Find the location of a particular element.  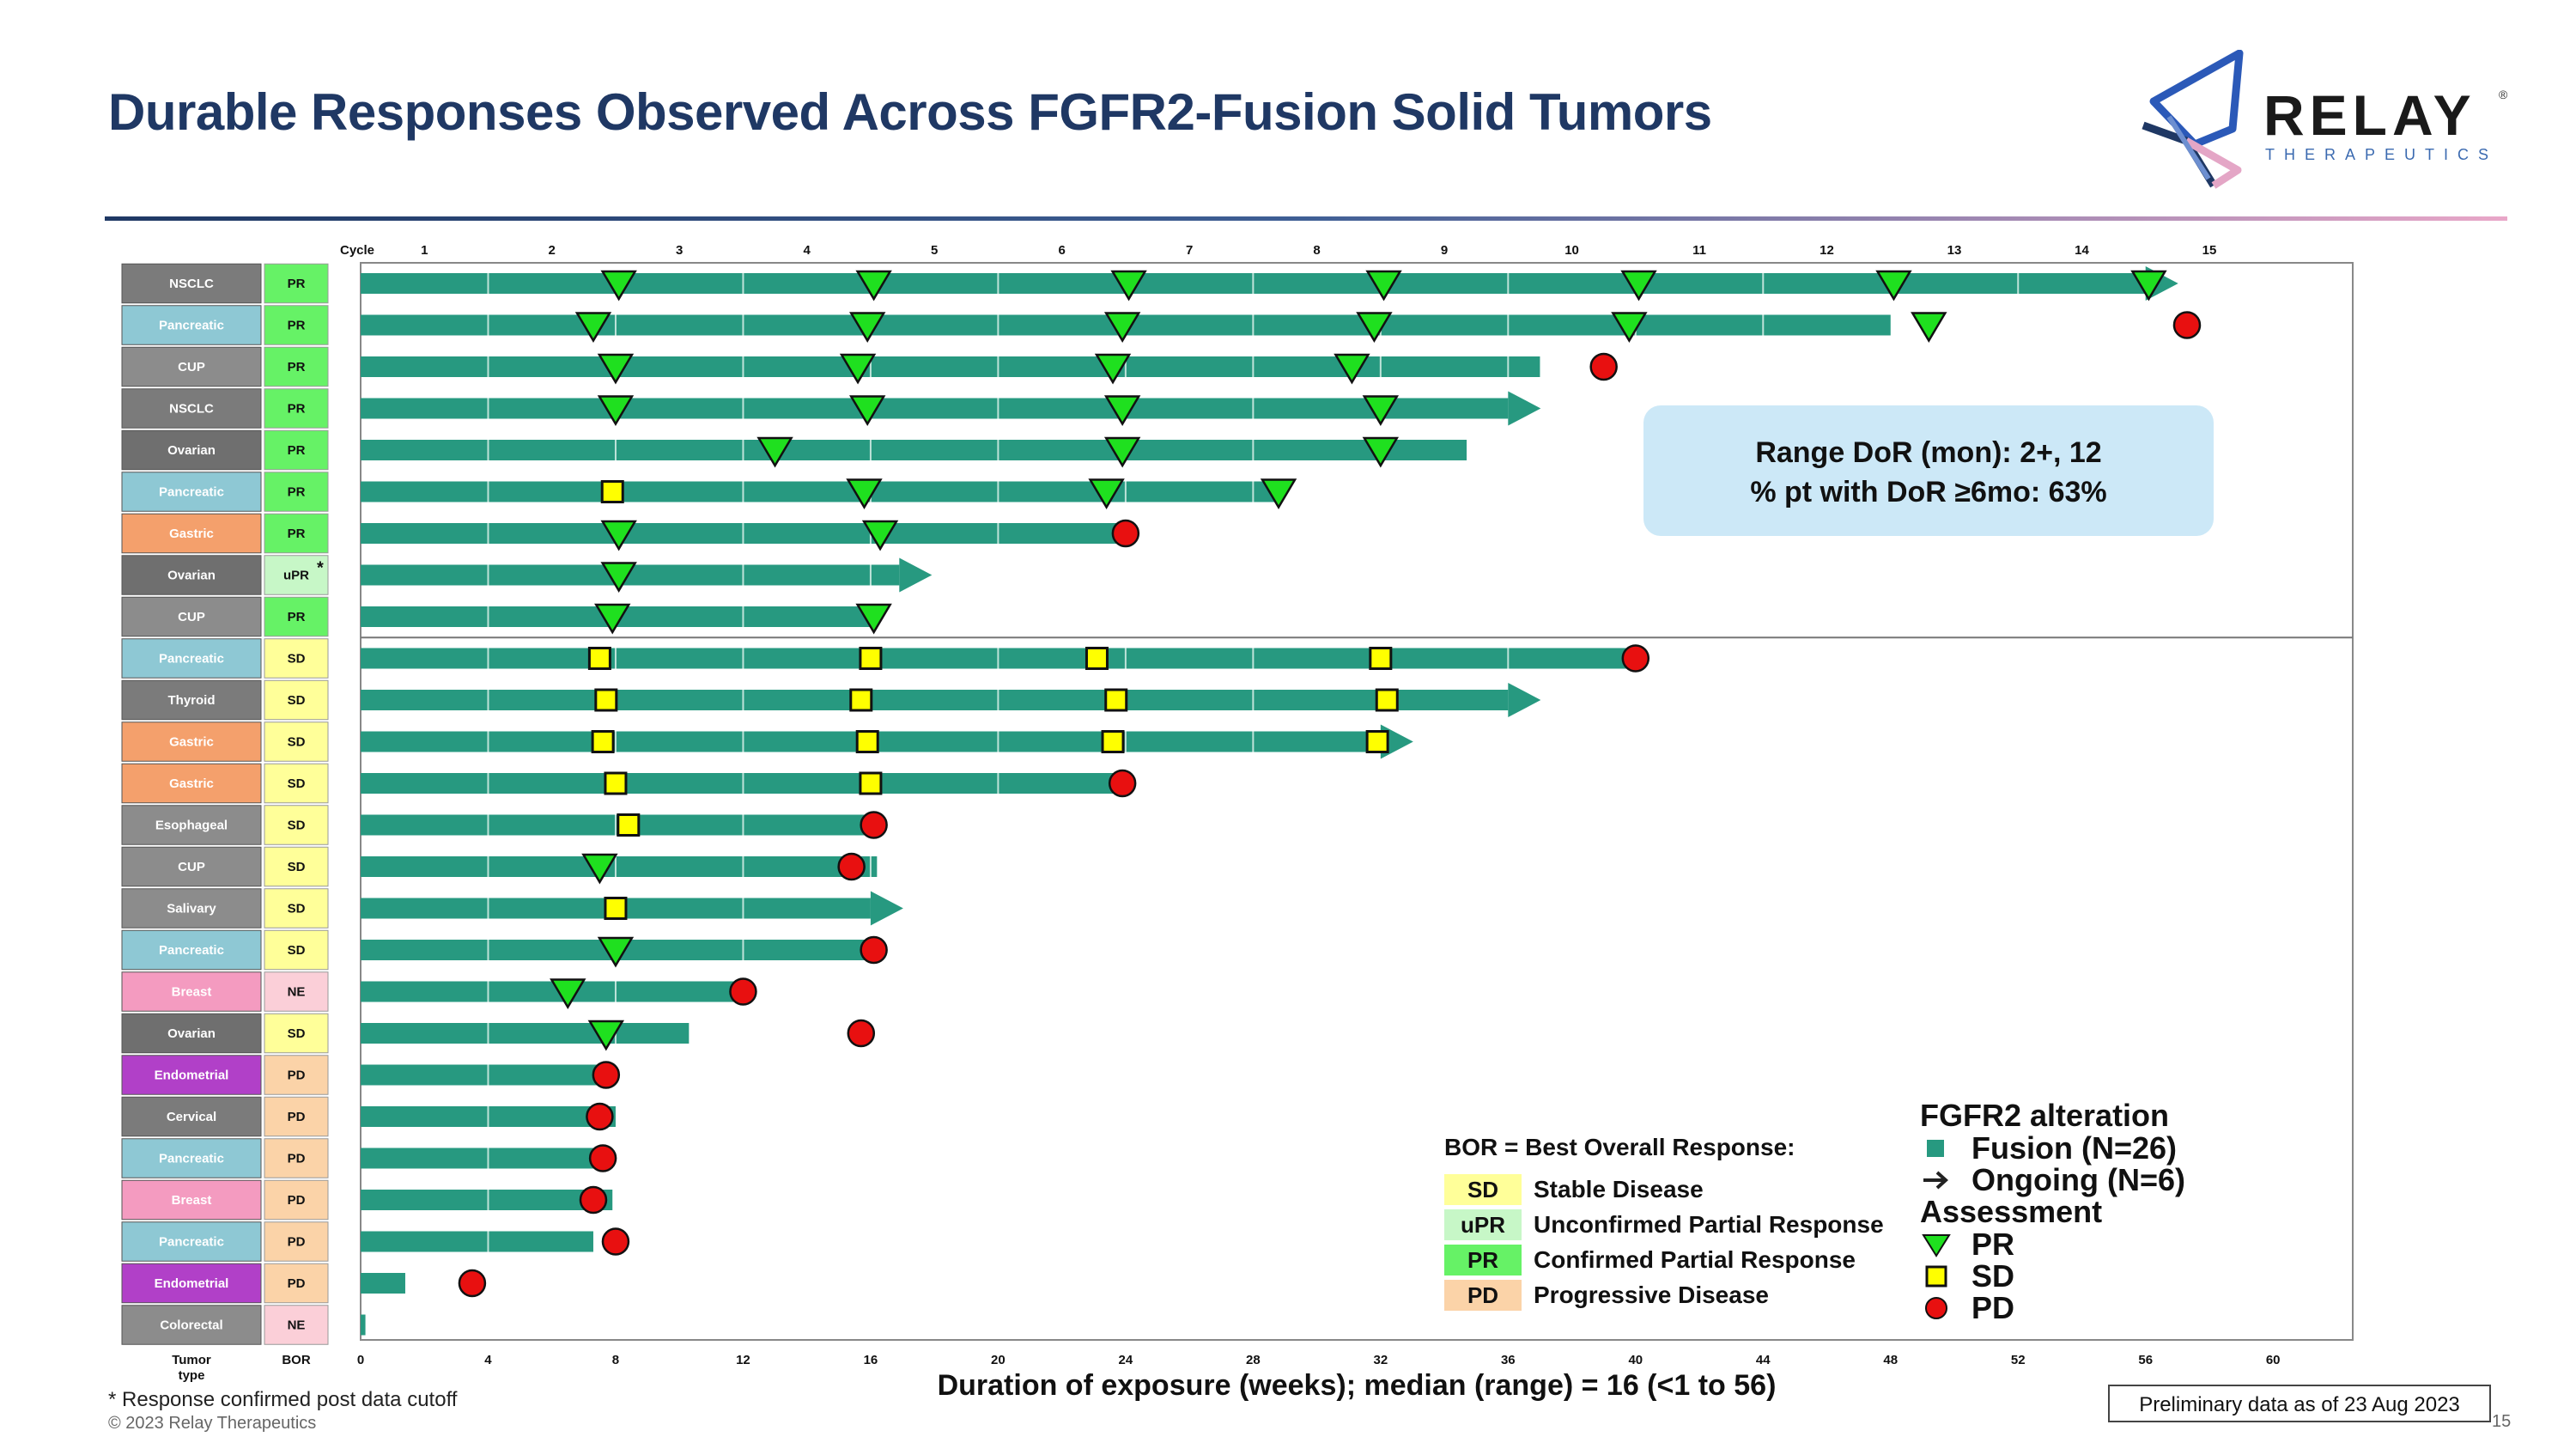

fgfr2-legend-fusion: Fusion (N=26) is located at coordinates (2053, 1148).